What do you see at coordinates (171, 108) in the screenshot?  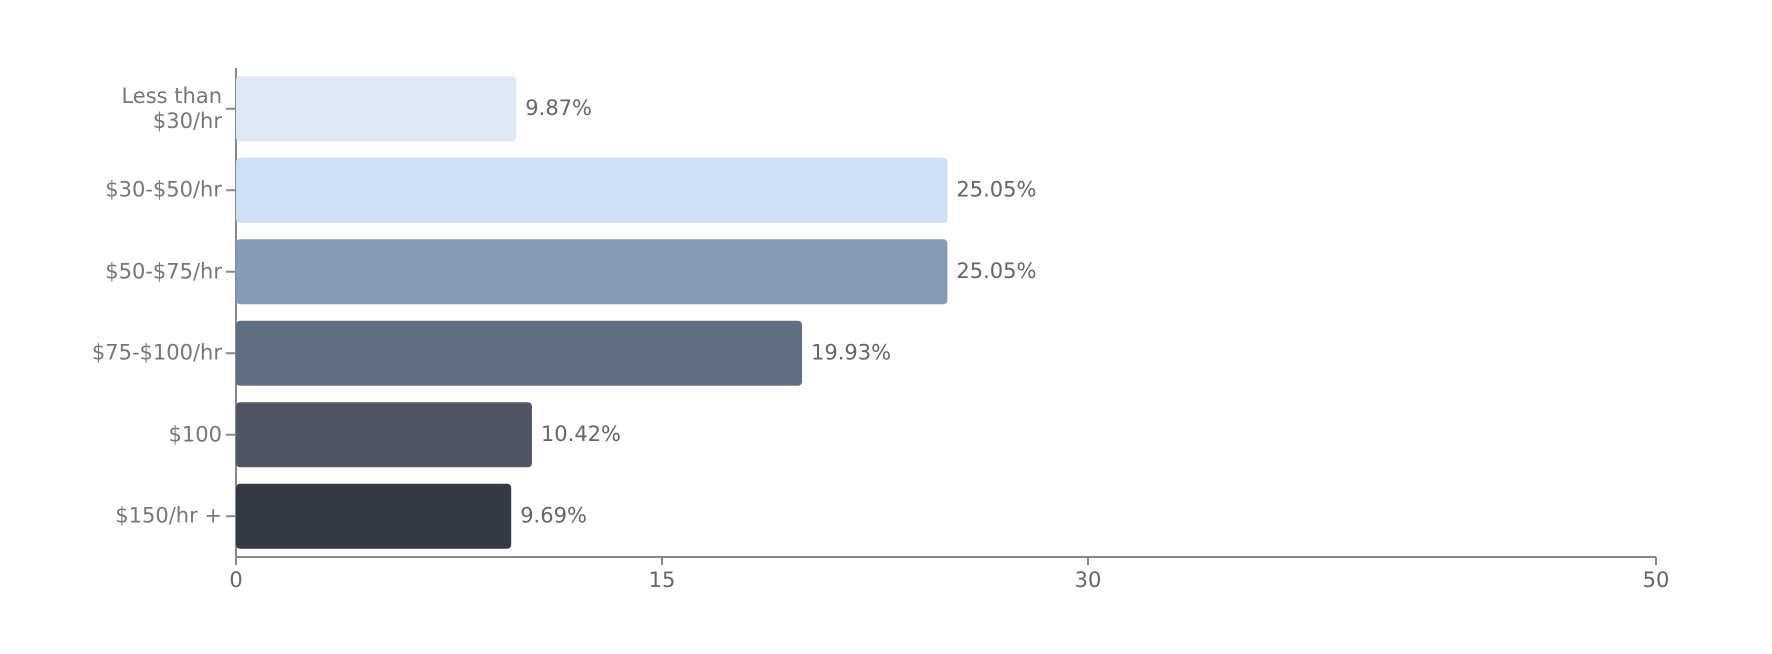 I see `y-tick-label: Less than $30/hr` at bounding box center [171, 108].